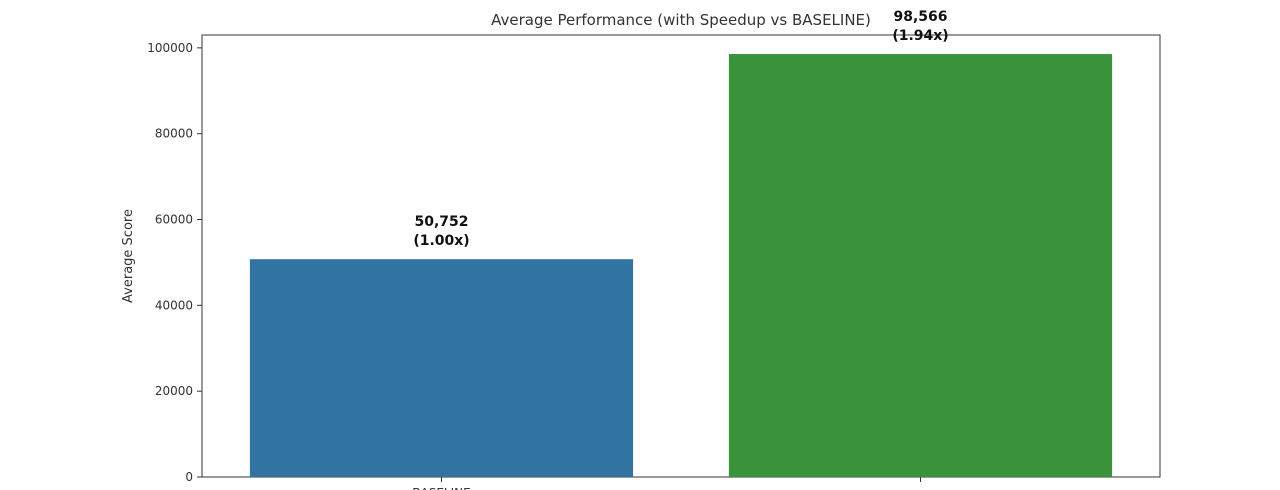  I want to click on y-tick-label: 0, so click(189, 477).